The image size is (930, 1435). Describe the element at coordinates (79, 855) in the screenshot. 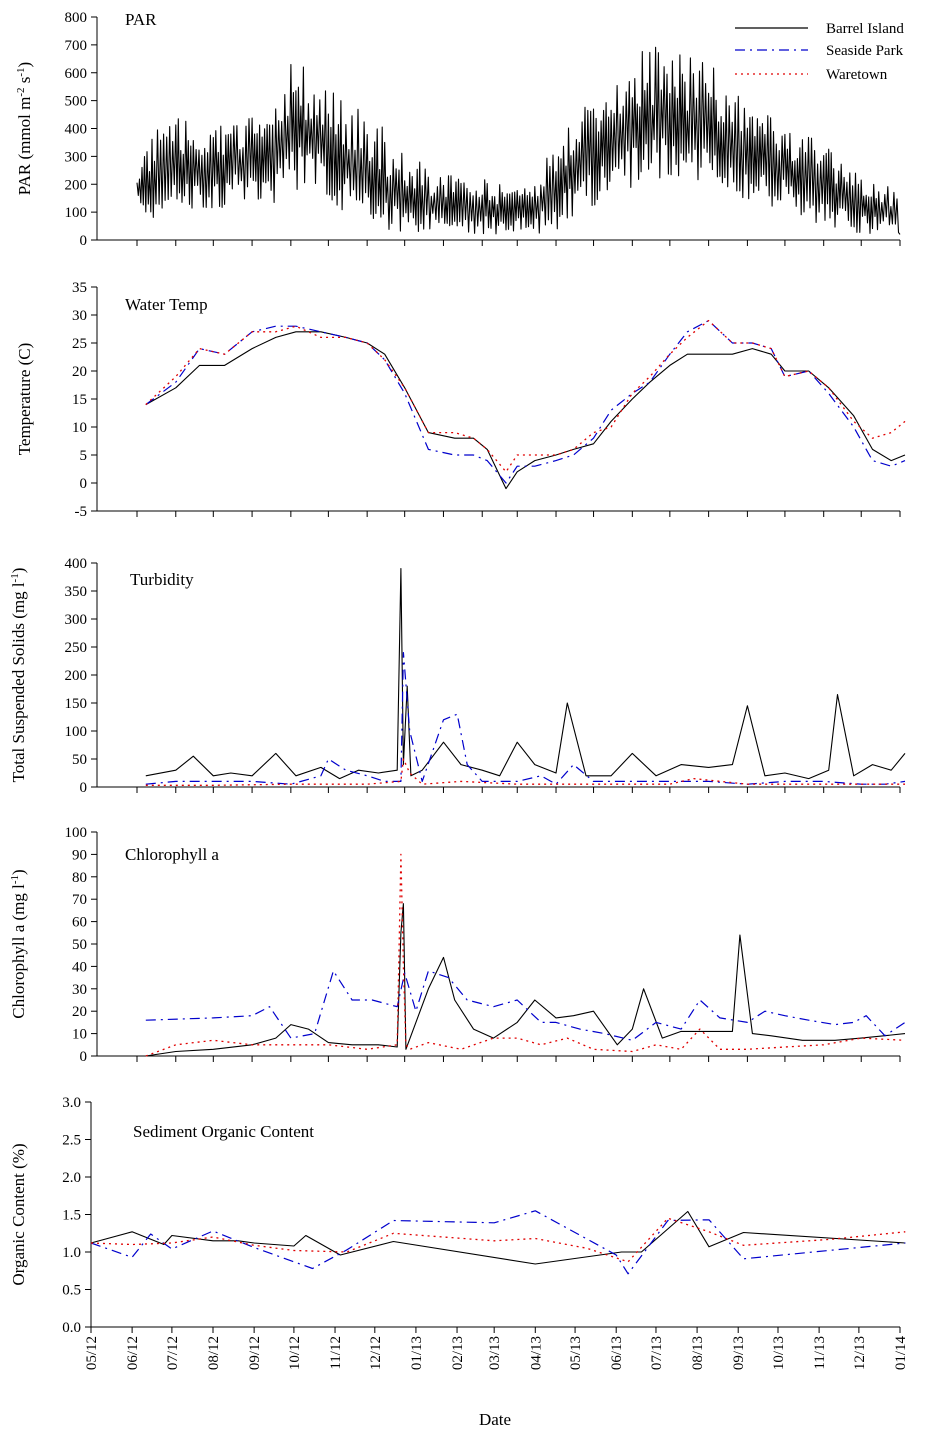

I see `y-tick-label: 90` at that location.